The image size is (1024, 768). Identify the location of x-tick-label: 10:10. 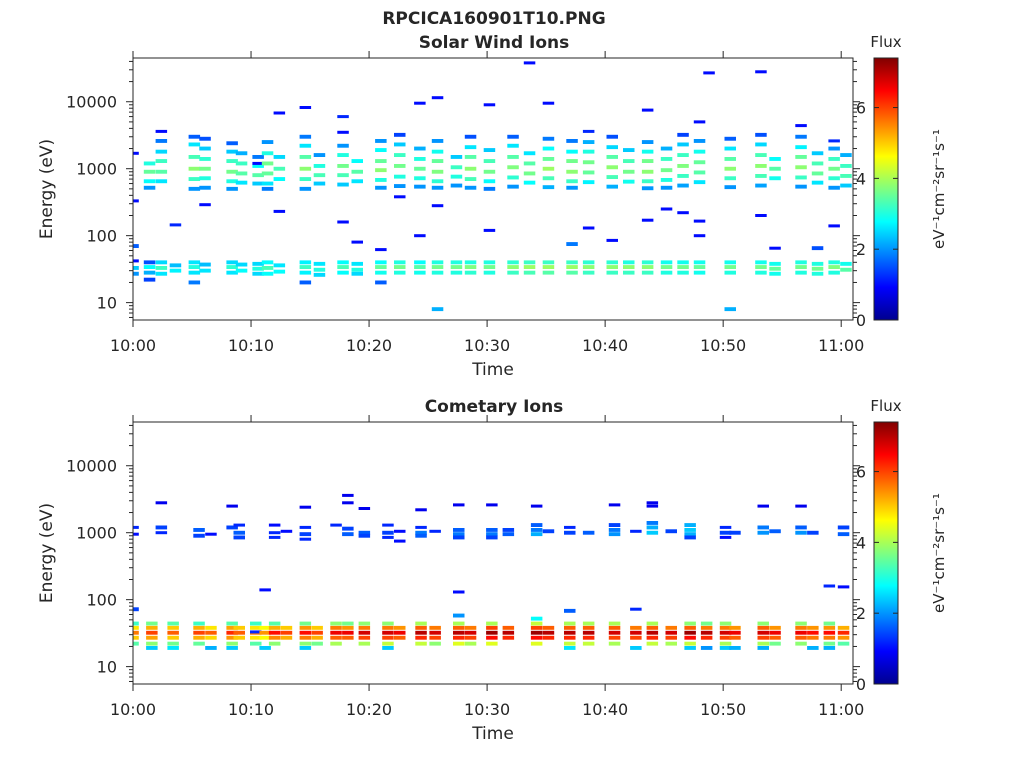
(251, 709).